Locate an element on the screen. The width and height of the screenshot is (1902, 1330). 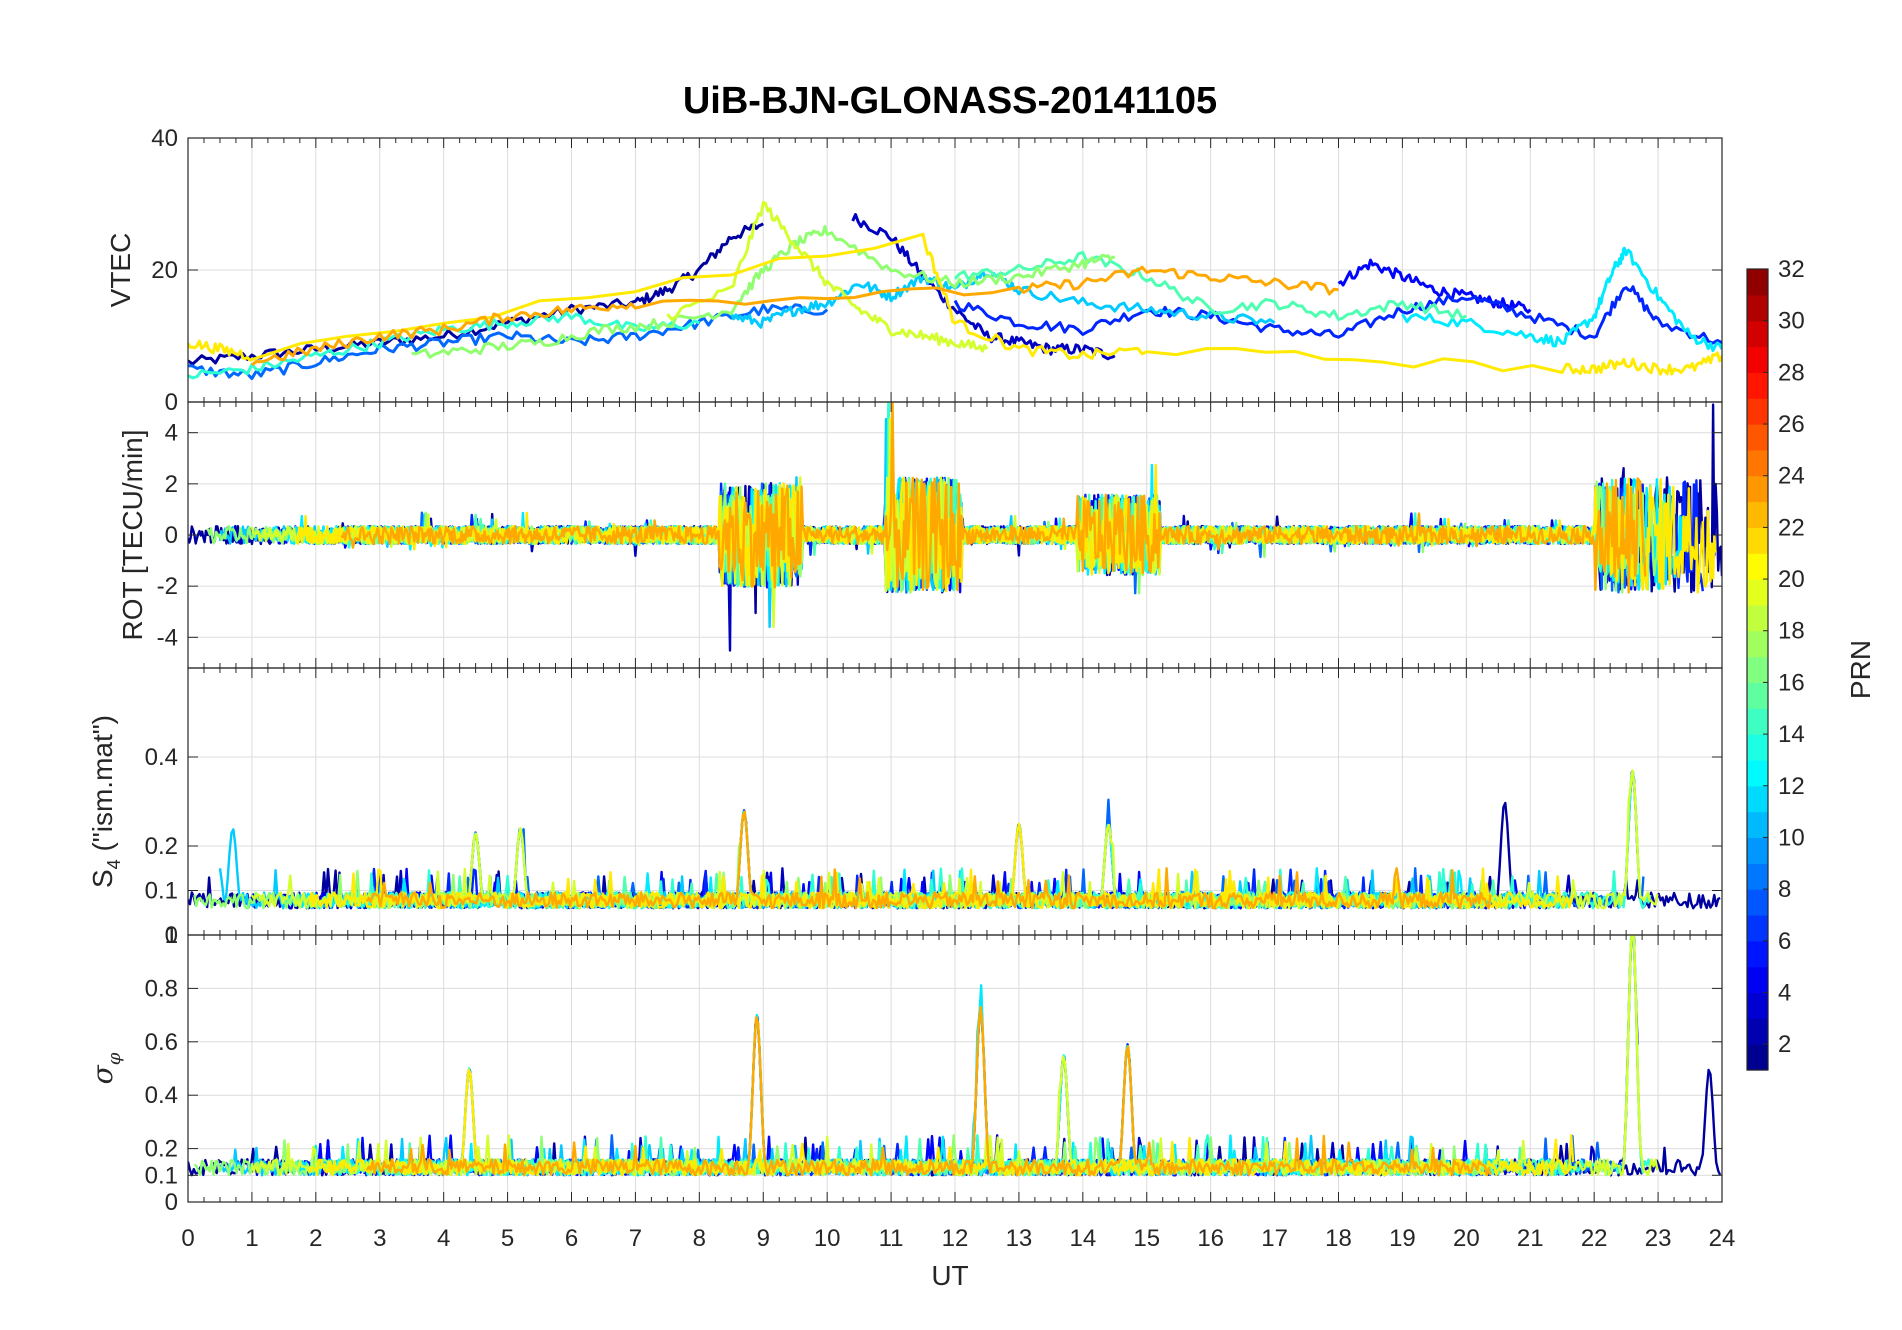
colorbar-tick-label: 24 is located at coordinates (1791, 476).